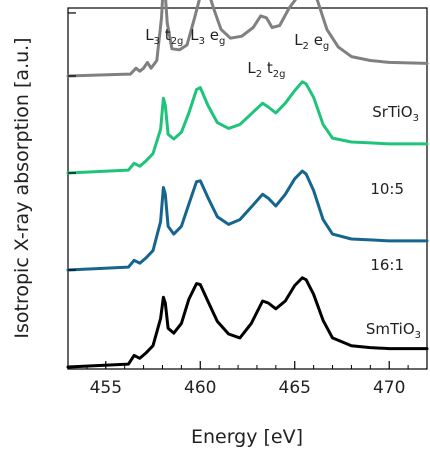 The height and width of the screenshot is (452, 430). What do you see at coordinates (389, 388) in the screenshot?
I see `x-tick-label: 470` at bounding box center [389, 388].